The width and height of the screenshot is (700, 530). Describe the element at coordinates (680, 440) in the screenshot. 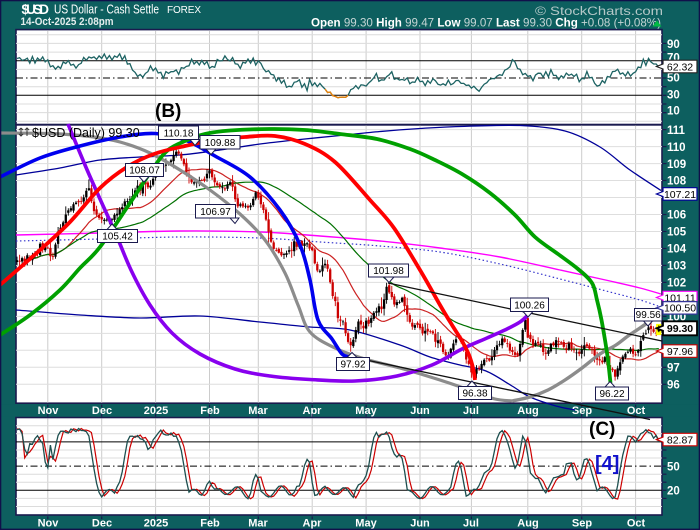

I see `svg-text: 82.87` at that location.